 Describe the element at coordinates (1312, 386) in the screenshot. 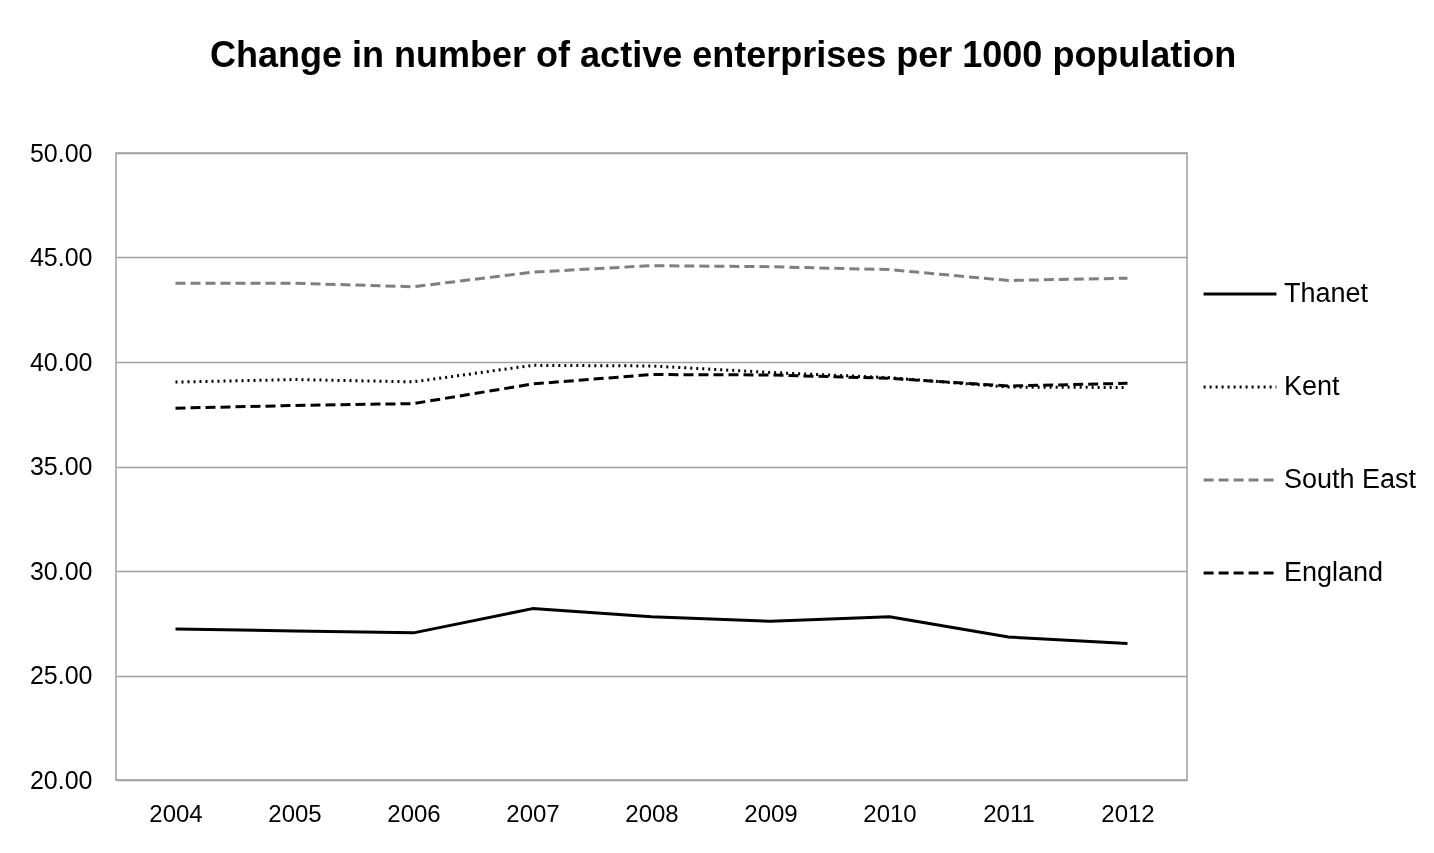

I see `legend-label: Kent` at that location.